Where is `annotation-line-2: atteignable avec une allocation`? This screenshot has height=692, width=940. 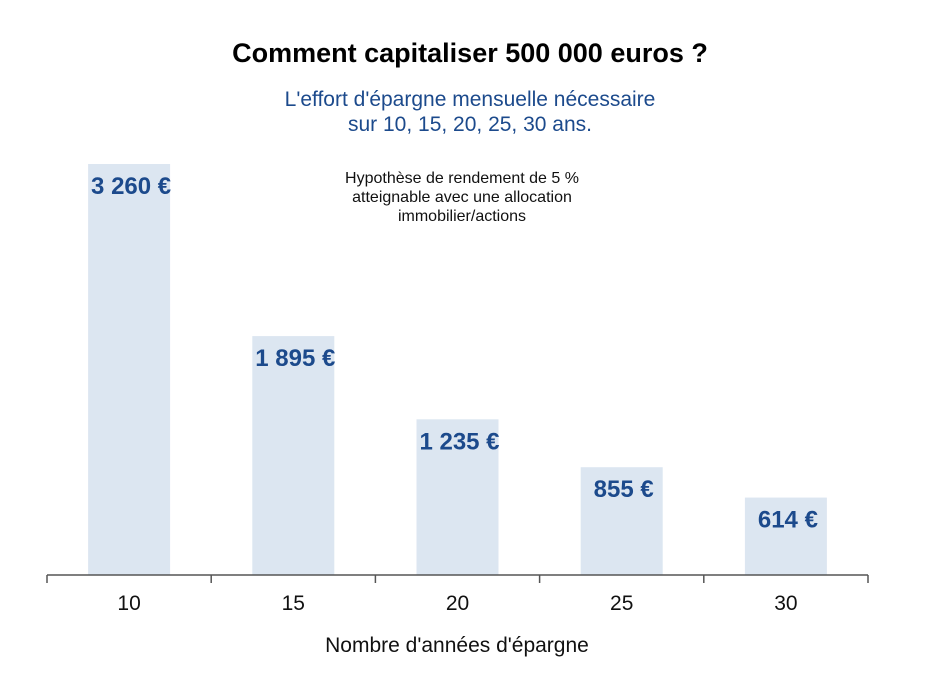 annotation-line-2: atteignable avec une allocation is located at coordinates (462, 197).